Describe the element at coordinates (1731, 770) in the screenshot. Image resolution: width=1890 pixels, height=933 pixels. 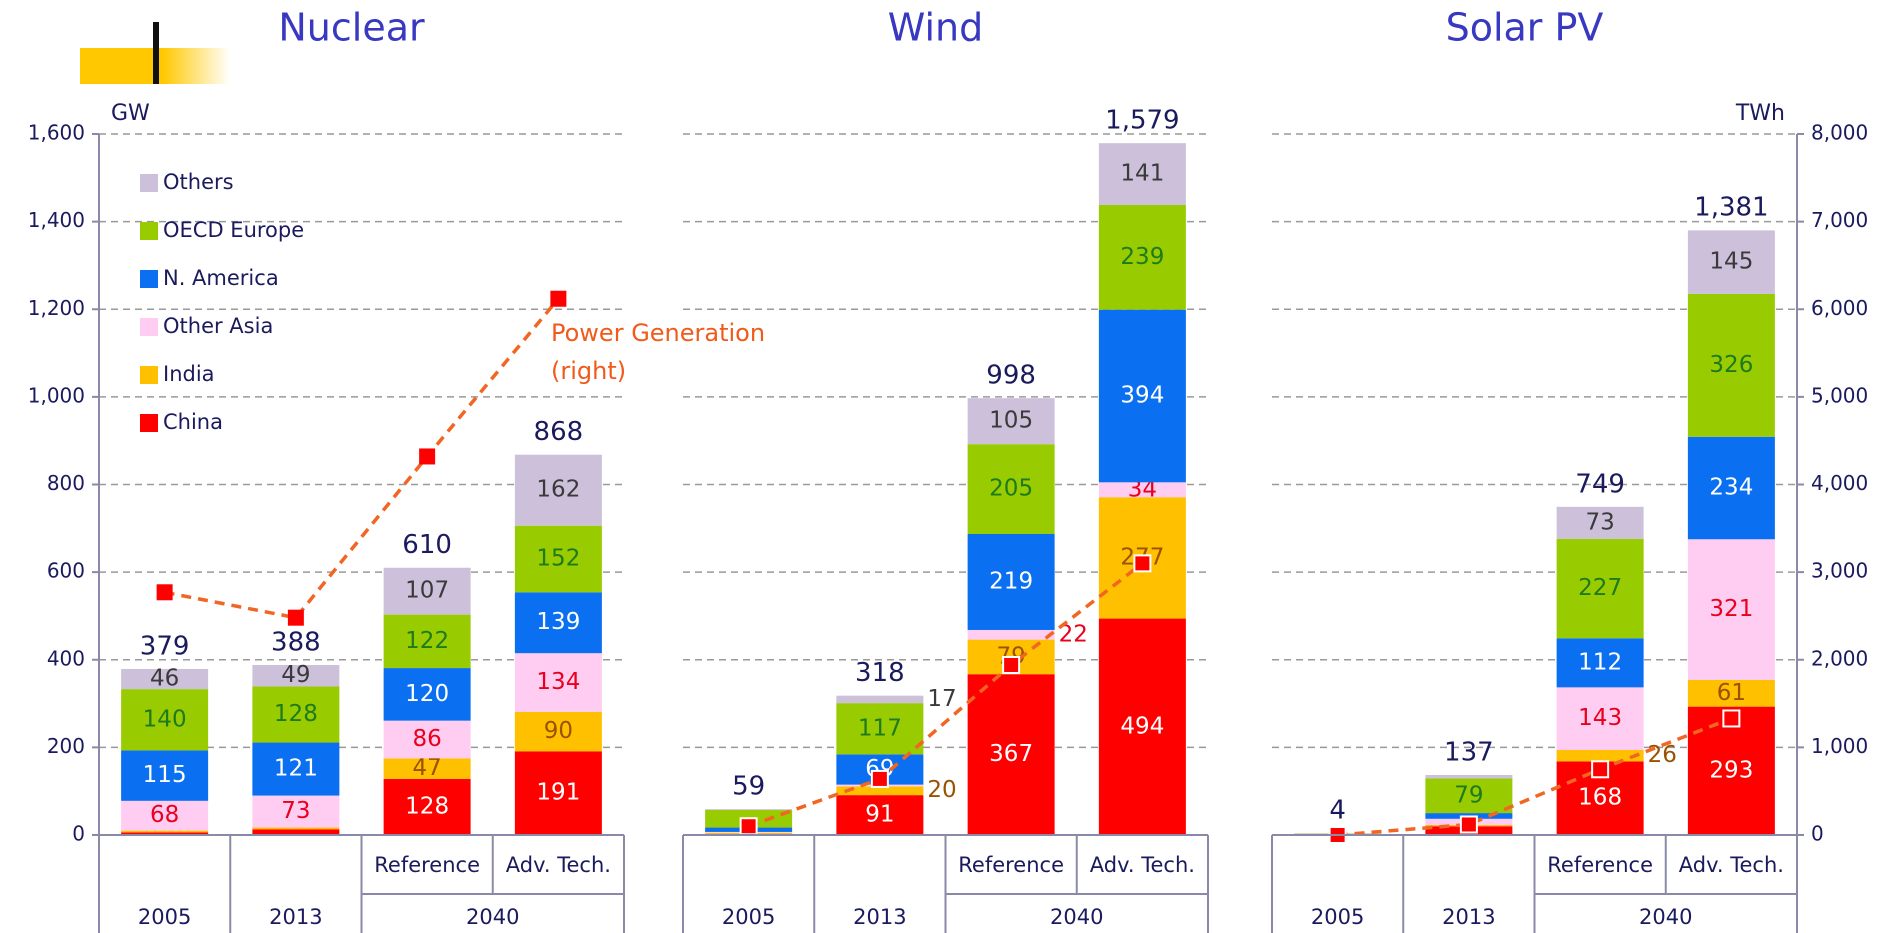
I see `segment-label: 293` at that location.